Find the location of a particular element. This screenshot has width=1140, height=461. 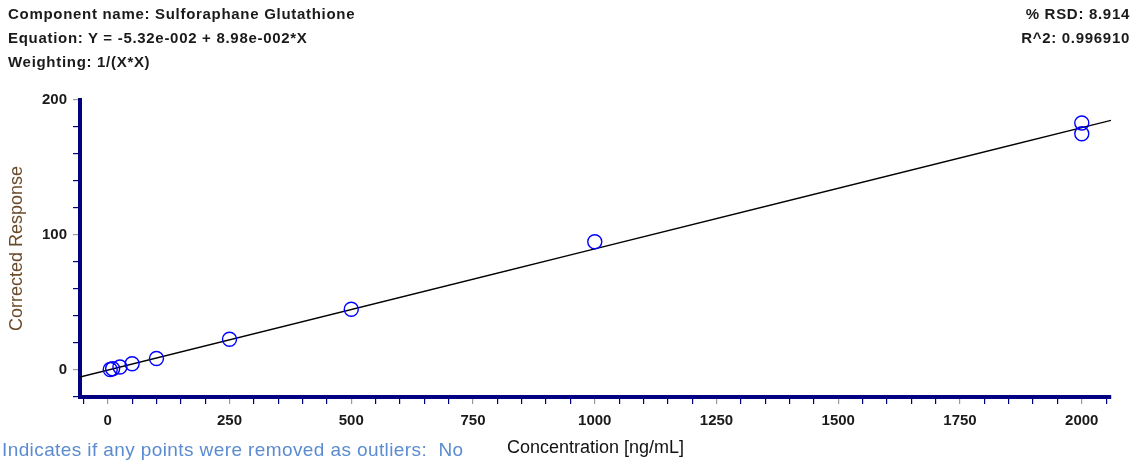

y-axis-title: Corrected Response is located at coordinates (15, 248).